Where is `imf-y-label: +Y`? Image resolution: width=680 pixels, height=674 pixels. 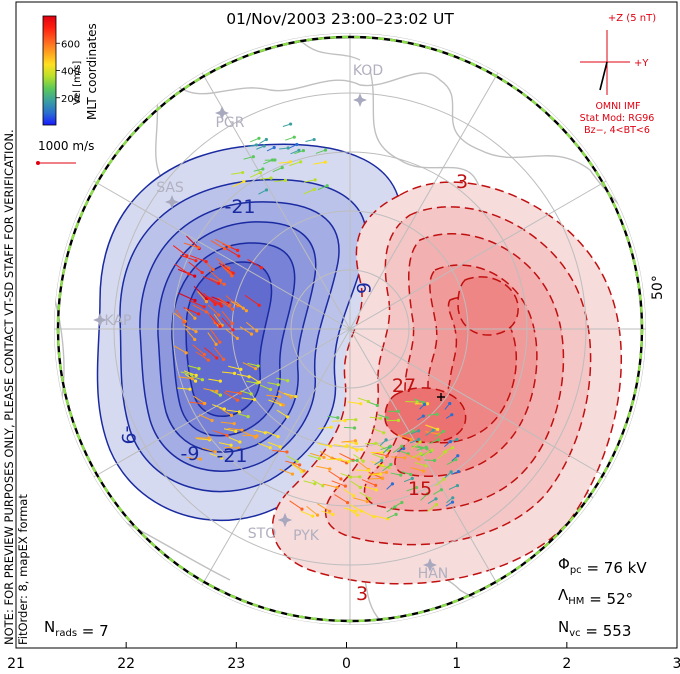
imf-y-label: +Y is located at coordinates (641, 63).